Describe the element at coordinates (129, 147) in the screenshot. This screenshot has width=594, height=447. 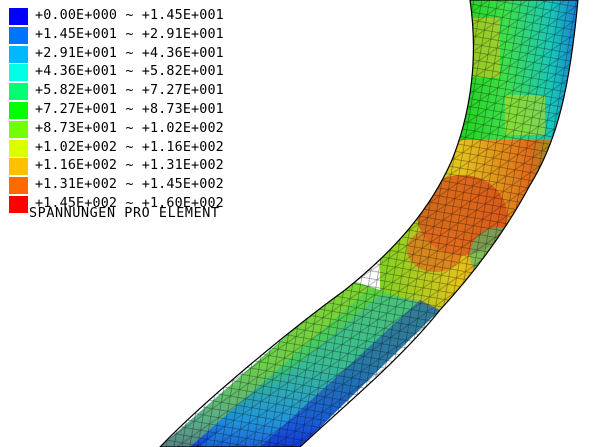
I see `legend-range-label: +1.02E+002 ~ +1.16E+002` at that location.